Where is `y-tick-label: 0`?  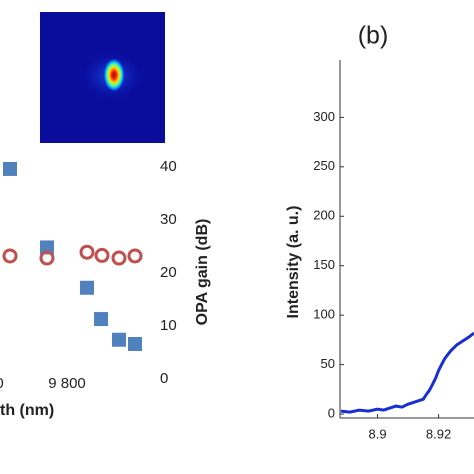 y-tick-label: 0 is located at coordinates (331, 412).